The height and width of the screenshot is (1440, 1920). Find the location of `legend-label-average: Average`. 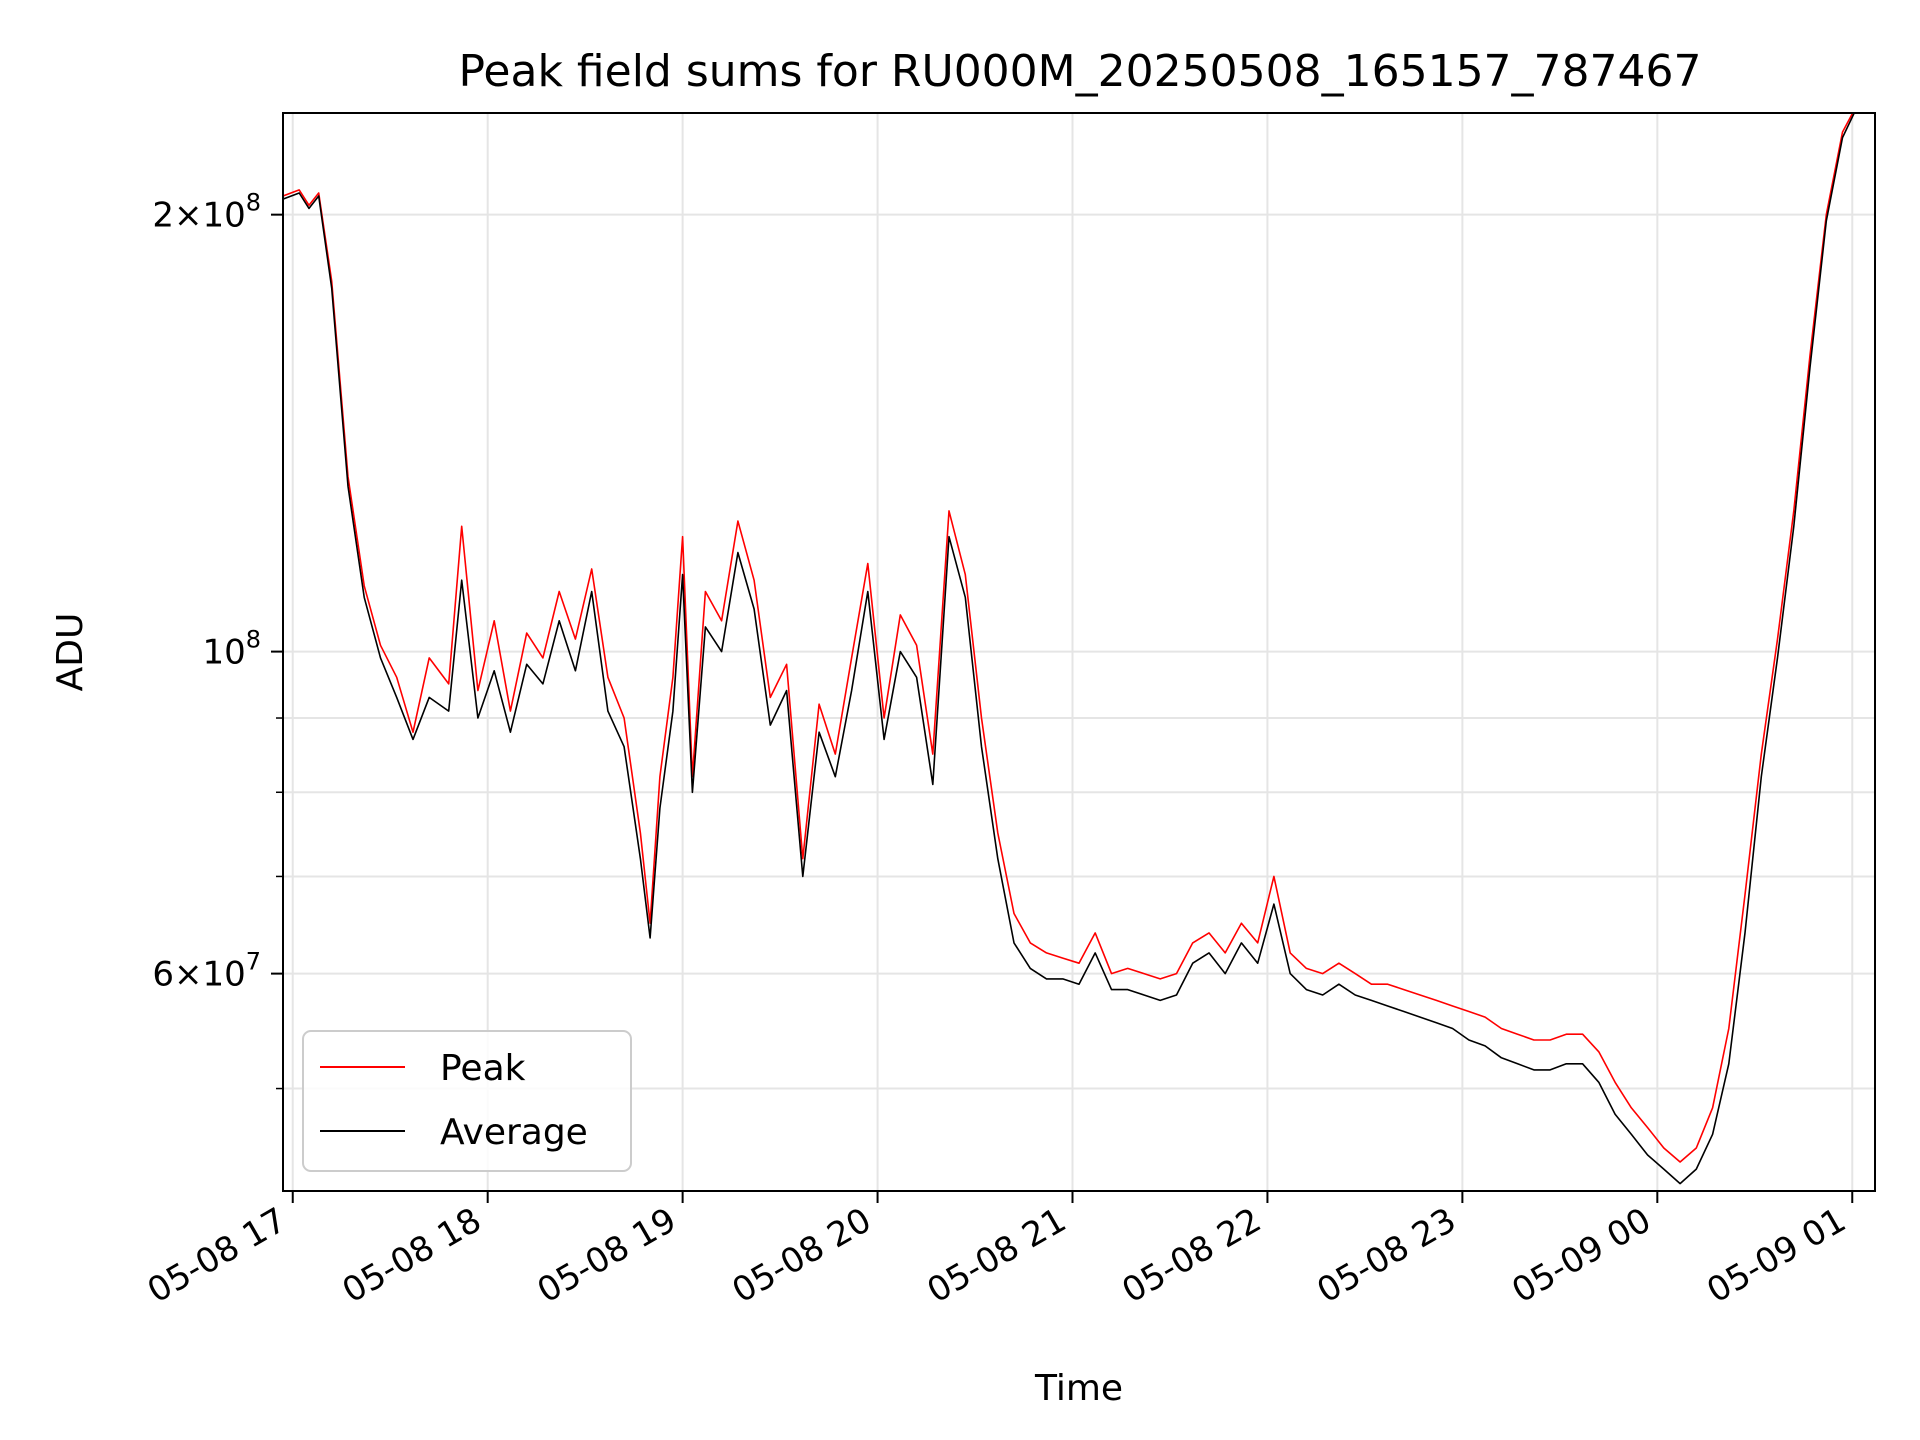

legend-label-average: Average is located at coordinates (514, 1132).